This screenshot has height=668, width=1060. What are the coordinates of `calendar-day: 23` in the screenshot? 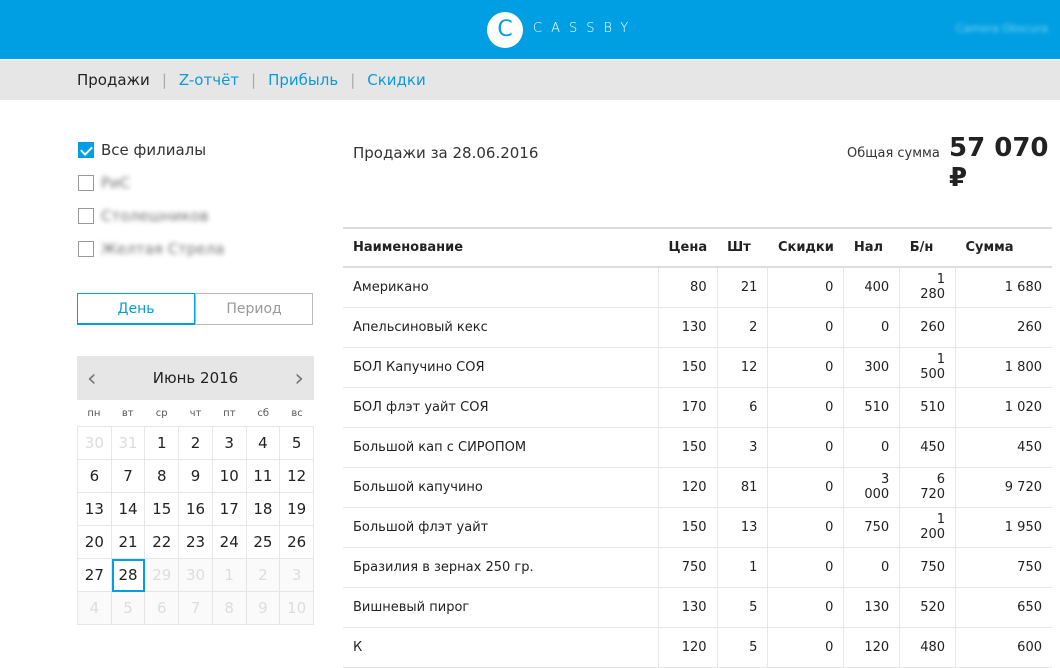 It's located at (196, 542).